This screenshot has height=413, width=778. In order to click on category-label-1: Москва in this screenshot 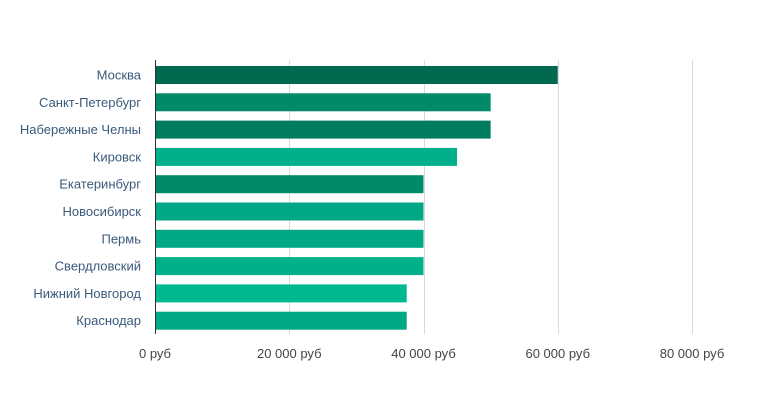, I will do `click(119, 75)`.